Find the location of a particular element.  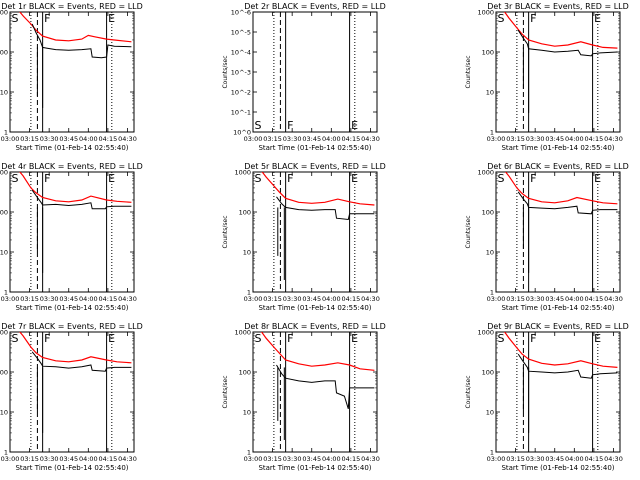

panel-title: Det 6r BLACK = Events, RED = LLD is located at coordinates (558, 166).